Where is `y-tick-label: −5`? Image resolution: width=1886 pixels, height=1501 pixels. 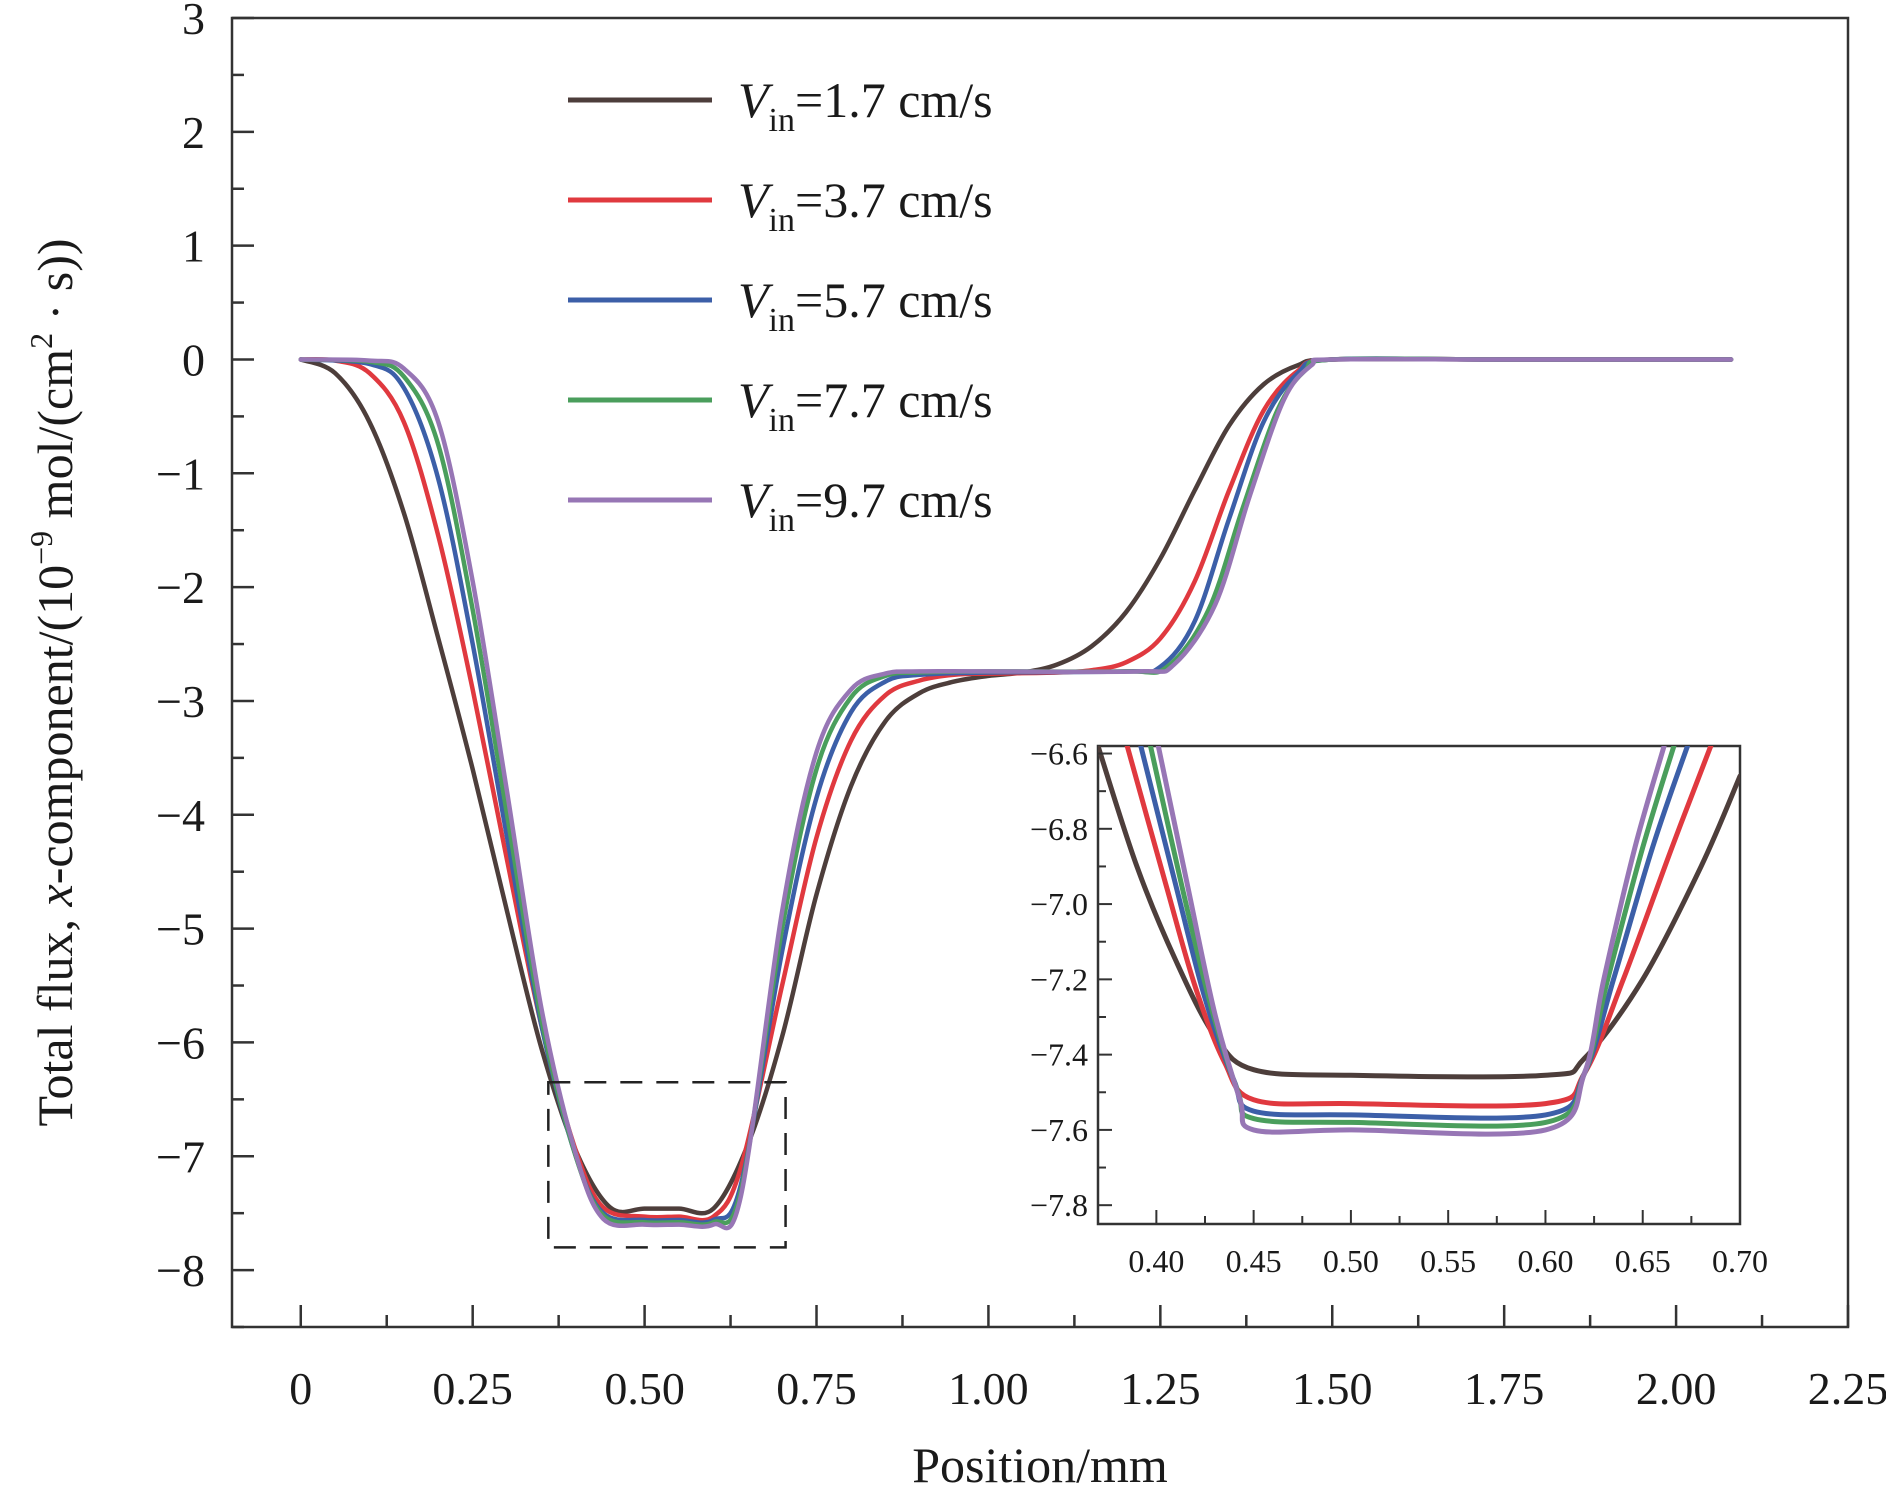
y-tick-label: −5 is located at coordinates (180, 929).